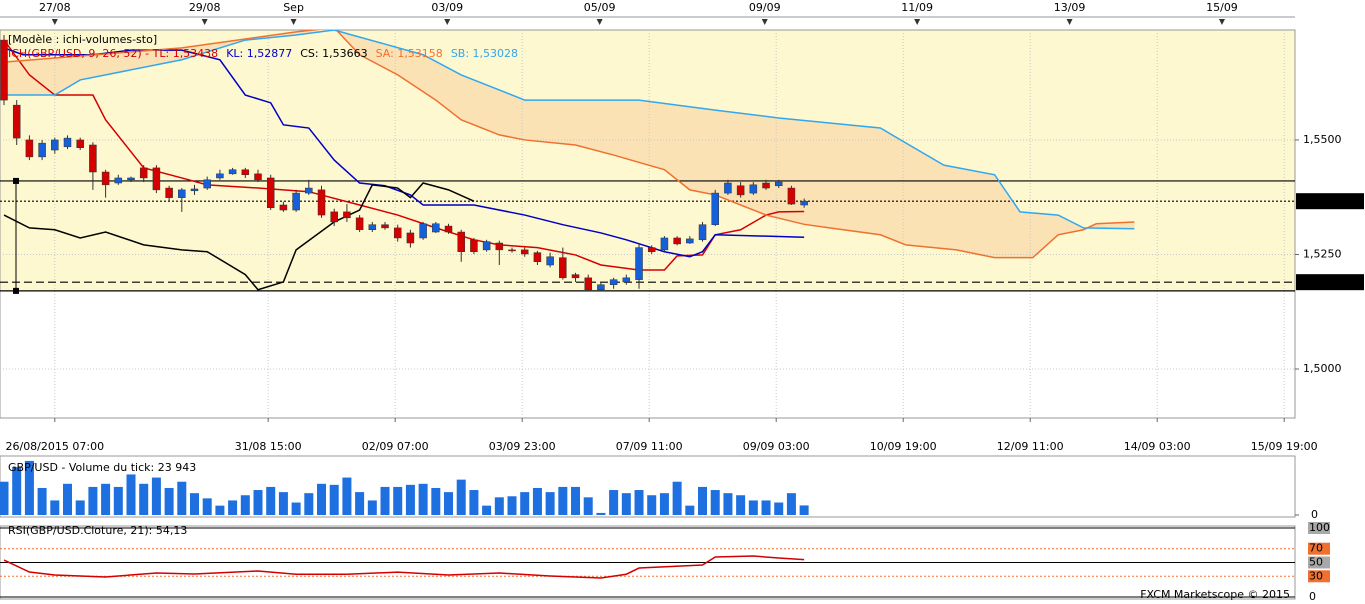  What do you see at coordinates (268, 446) in the screenshot?
I see `x-tick-label: 31/08 15:00` at bounding box center [268, 446].